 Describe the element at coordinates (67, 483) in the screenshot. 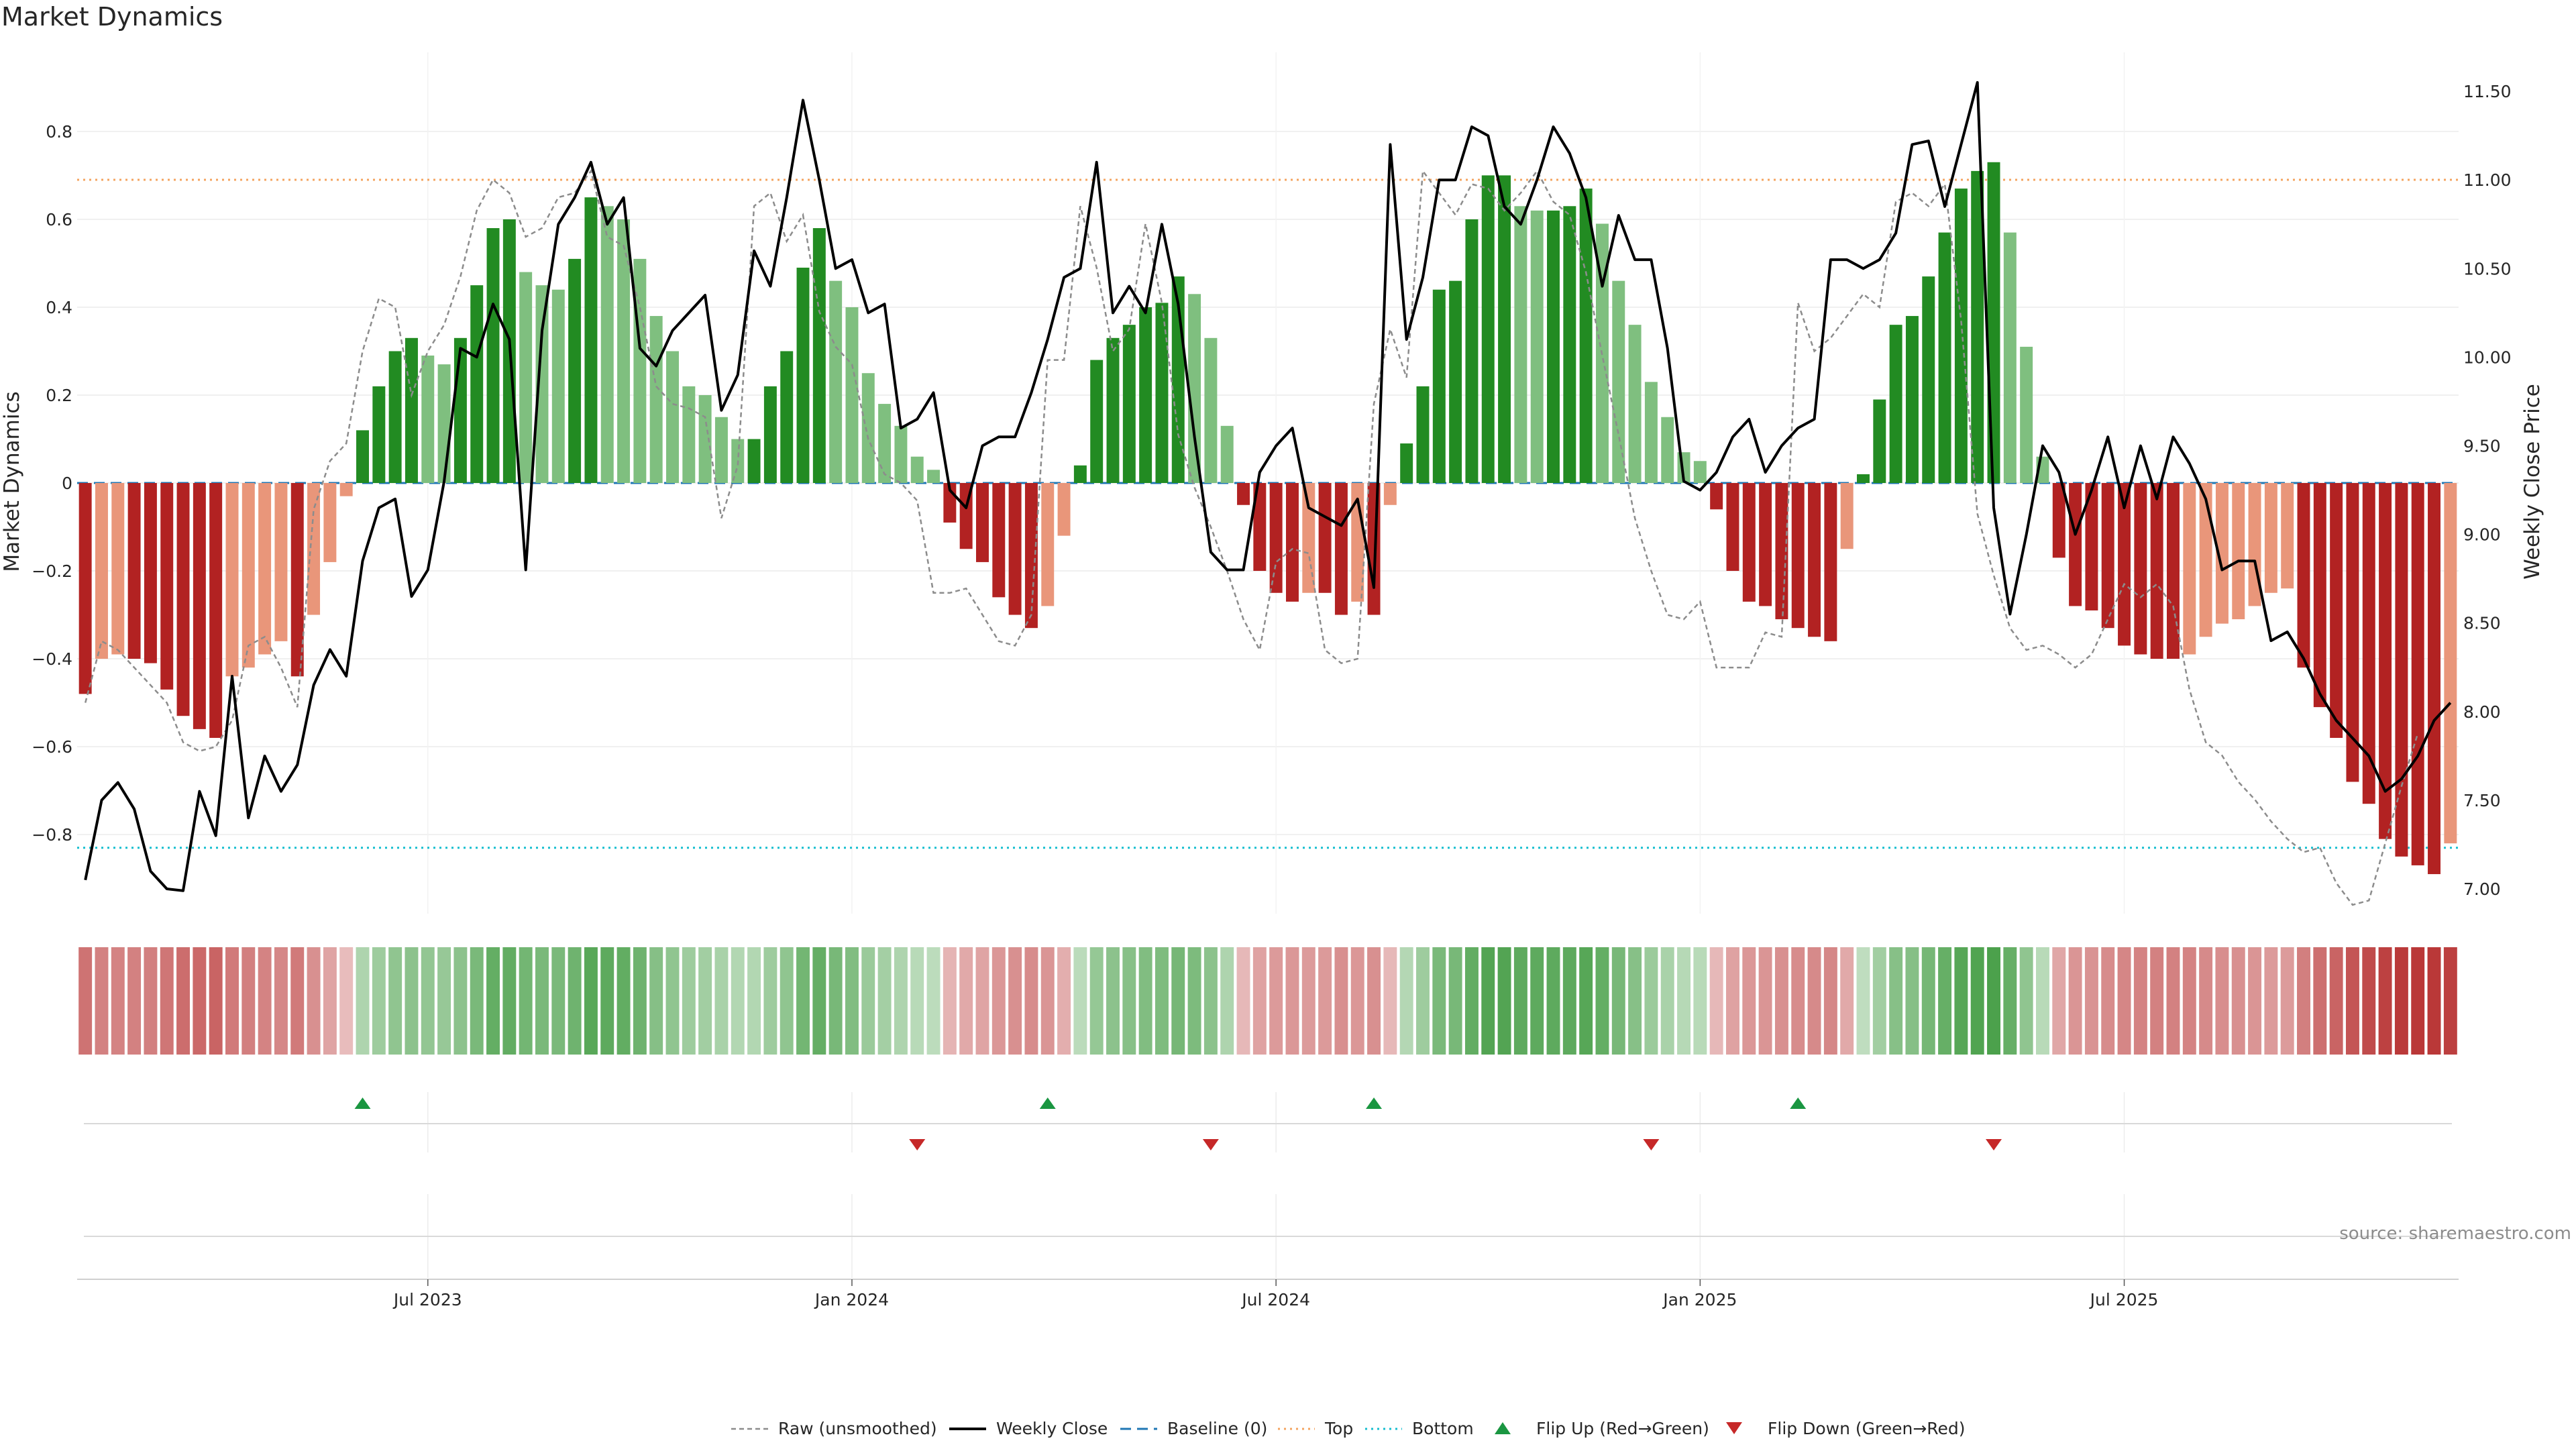

I see `y-tick-label: 0` at that location.